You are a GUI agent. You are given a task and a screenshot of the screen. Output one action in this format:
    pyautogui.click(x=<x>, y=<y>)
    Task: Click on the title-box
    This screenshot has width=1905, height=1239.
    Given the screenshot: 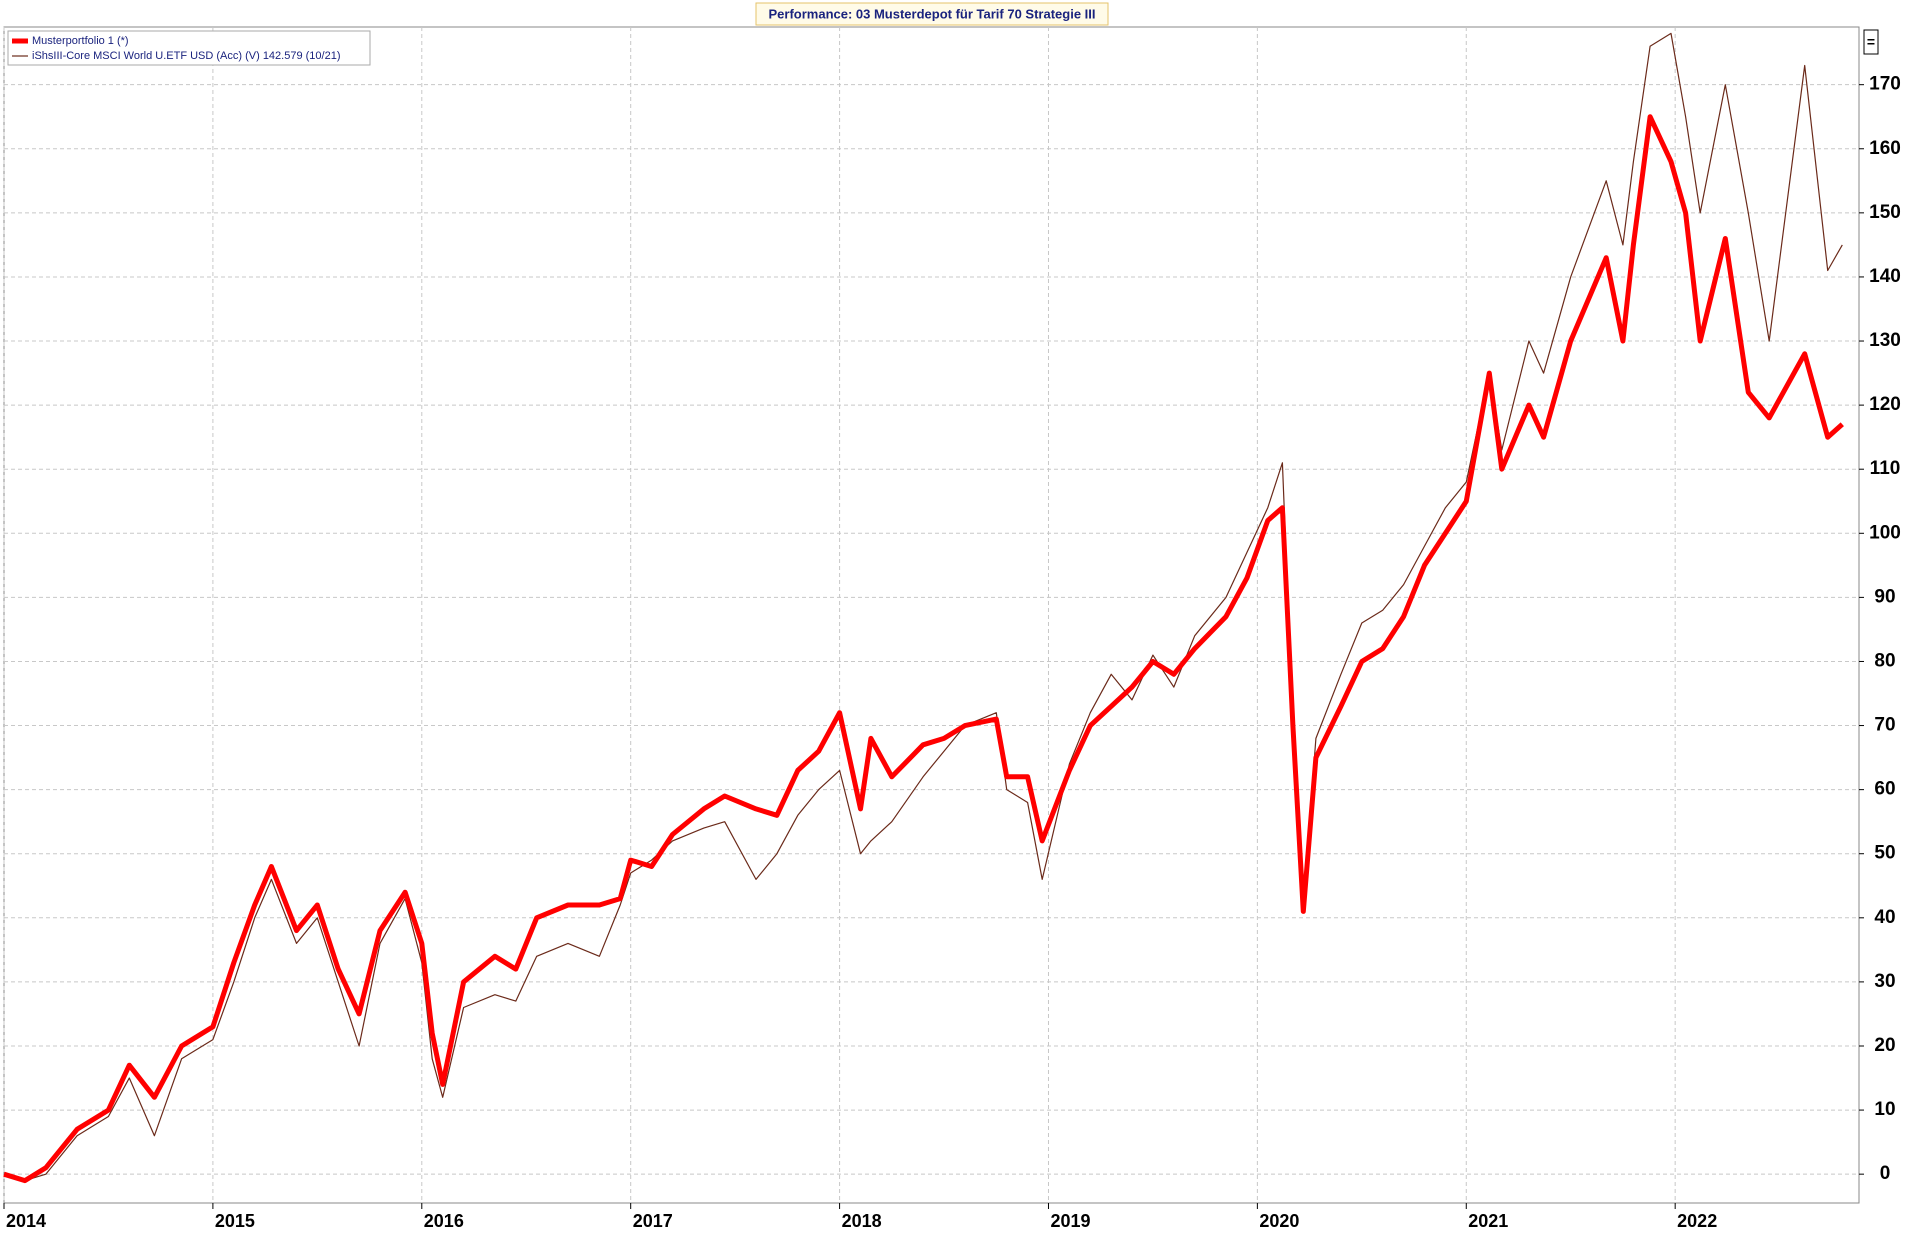 What is the action you would take?
    pyautogui.click(x=932, y=14)
    